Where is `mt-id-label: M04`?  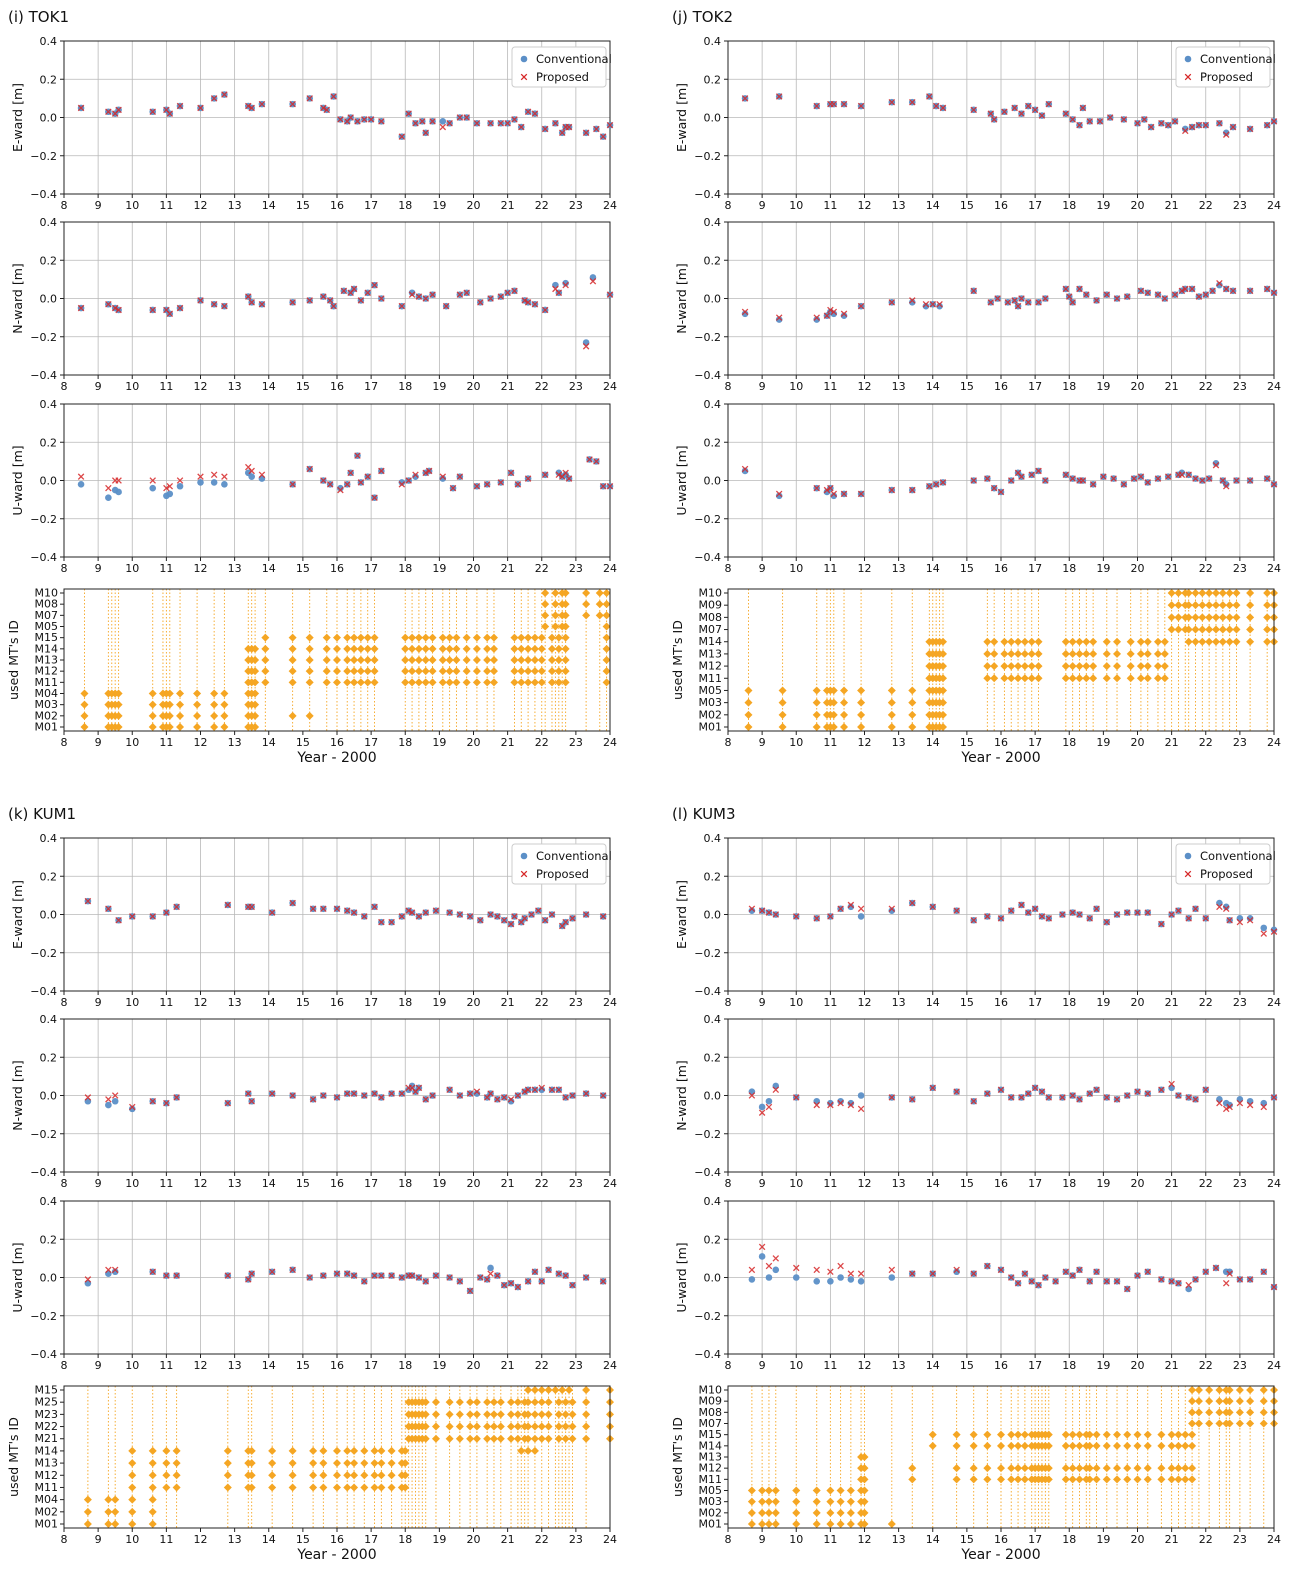
mt-id-label: M04 is located at coordinates (47, 693).